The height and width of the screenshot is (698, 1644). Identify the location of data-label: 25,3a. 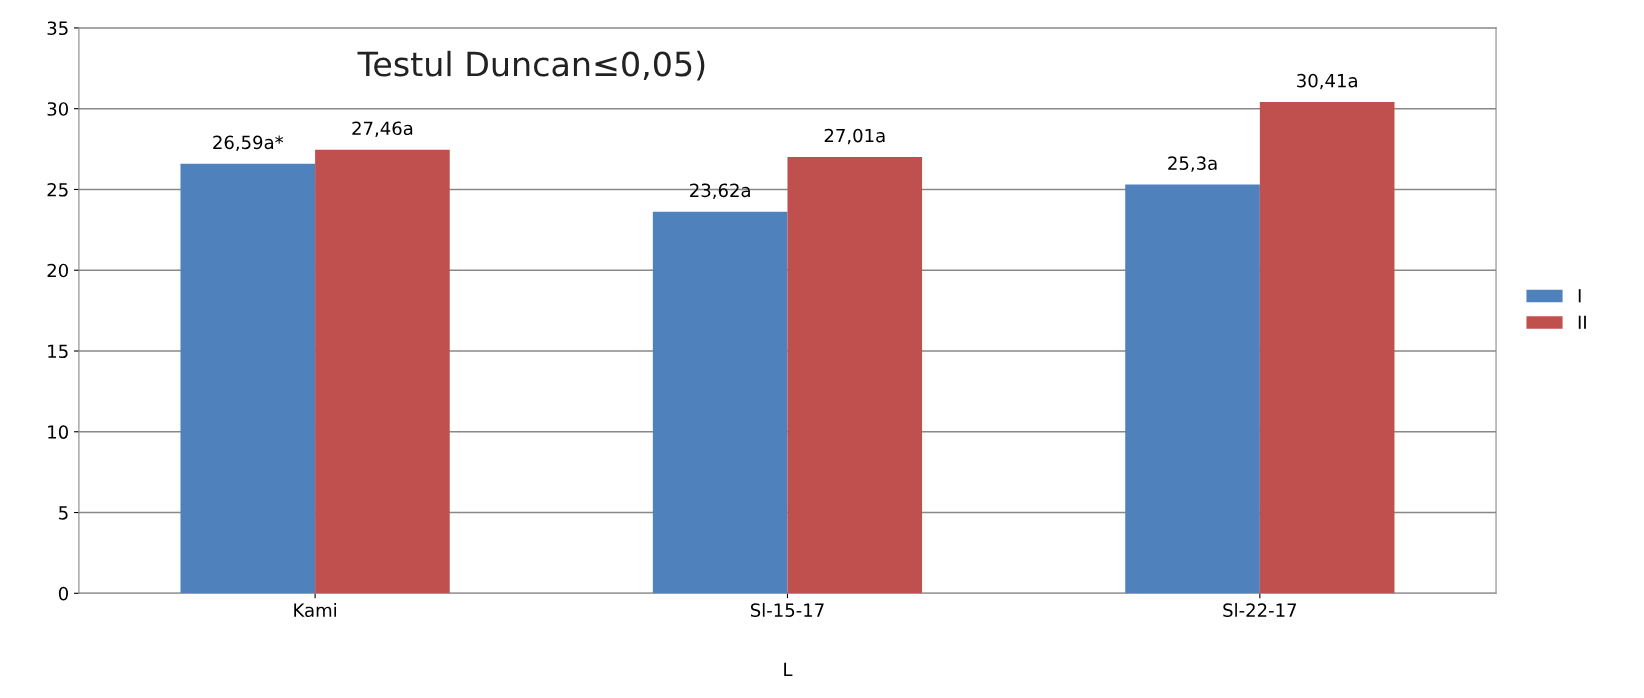
(1192, 164).